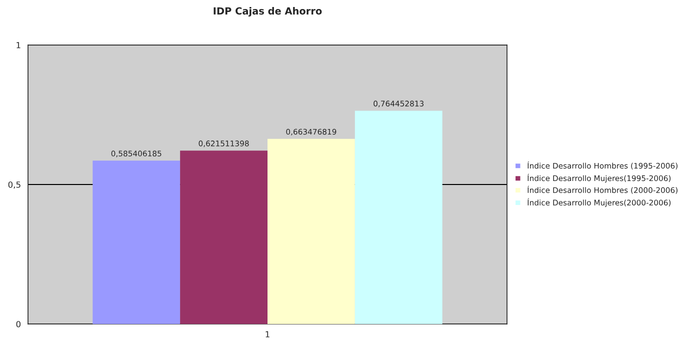  Describe the element at coordinates (18, 45) in the screenshot. I see `y-tick-label: 1` at that location.